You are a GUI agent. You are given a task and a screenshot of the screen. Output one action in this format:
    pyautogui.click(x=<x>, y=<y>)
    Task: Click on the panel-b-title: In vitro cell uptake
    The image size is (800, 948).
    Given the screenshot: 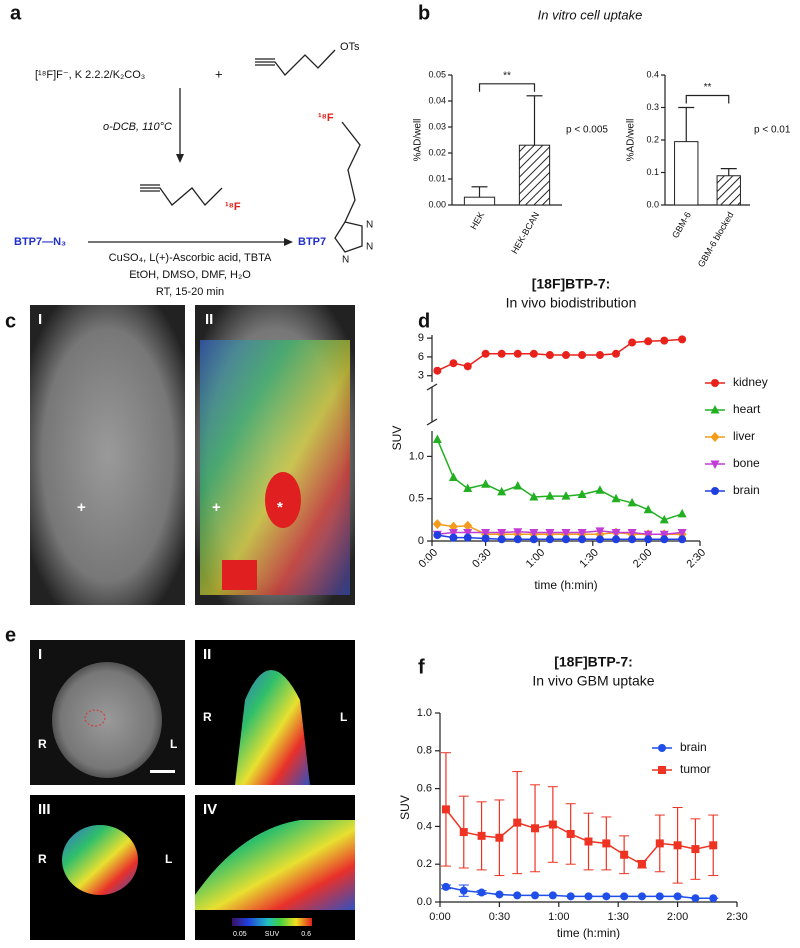 What is the action you would take?
    pyautogui.click(x=590, y=14)
    